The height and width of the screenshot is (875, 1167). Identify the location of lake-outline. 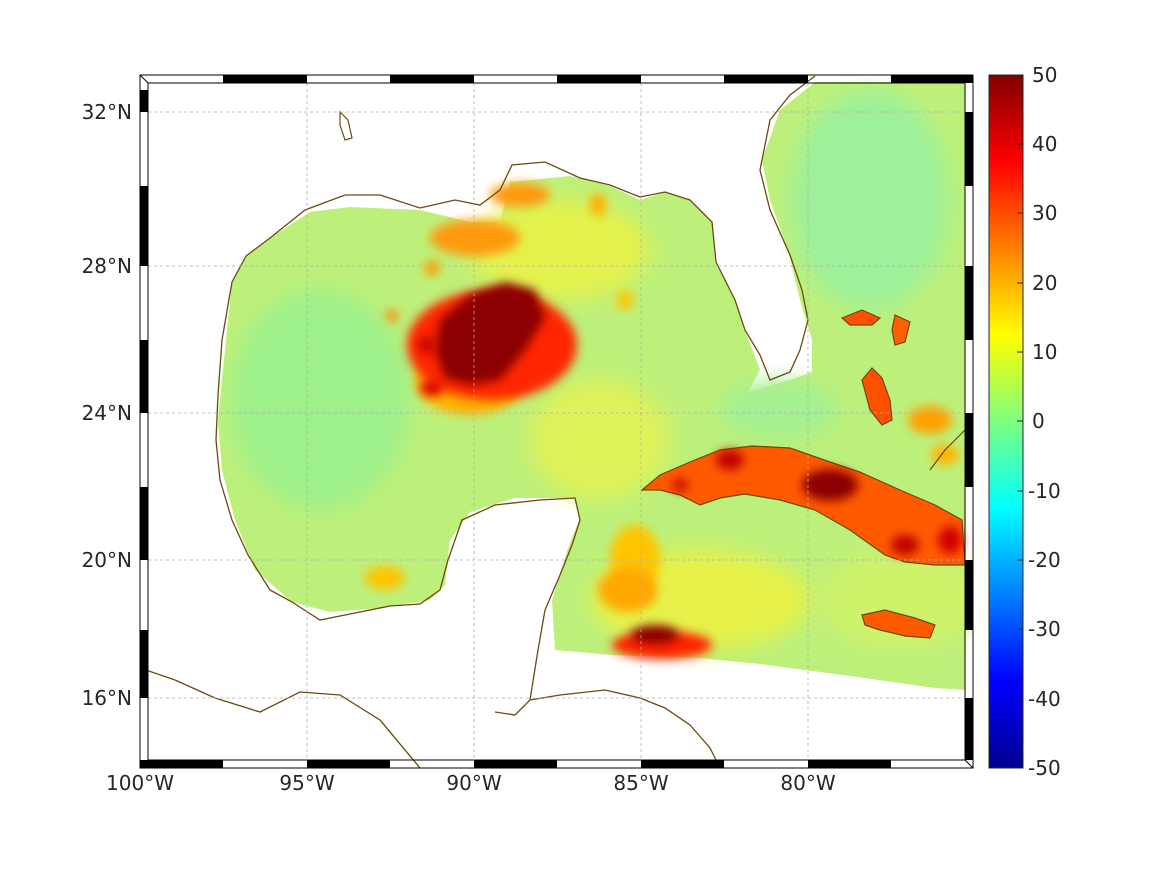
(346, 125).